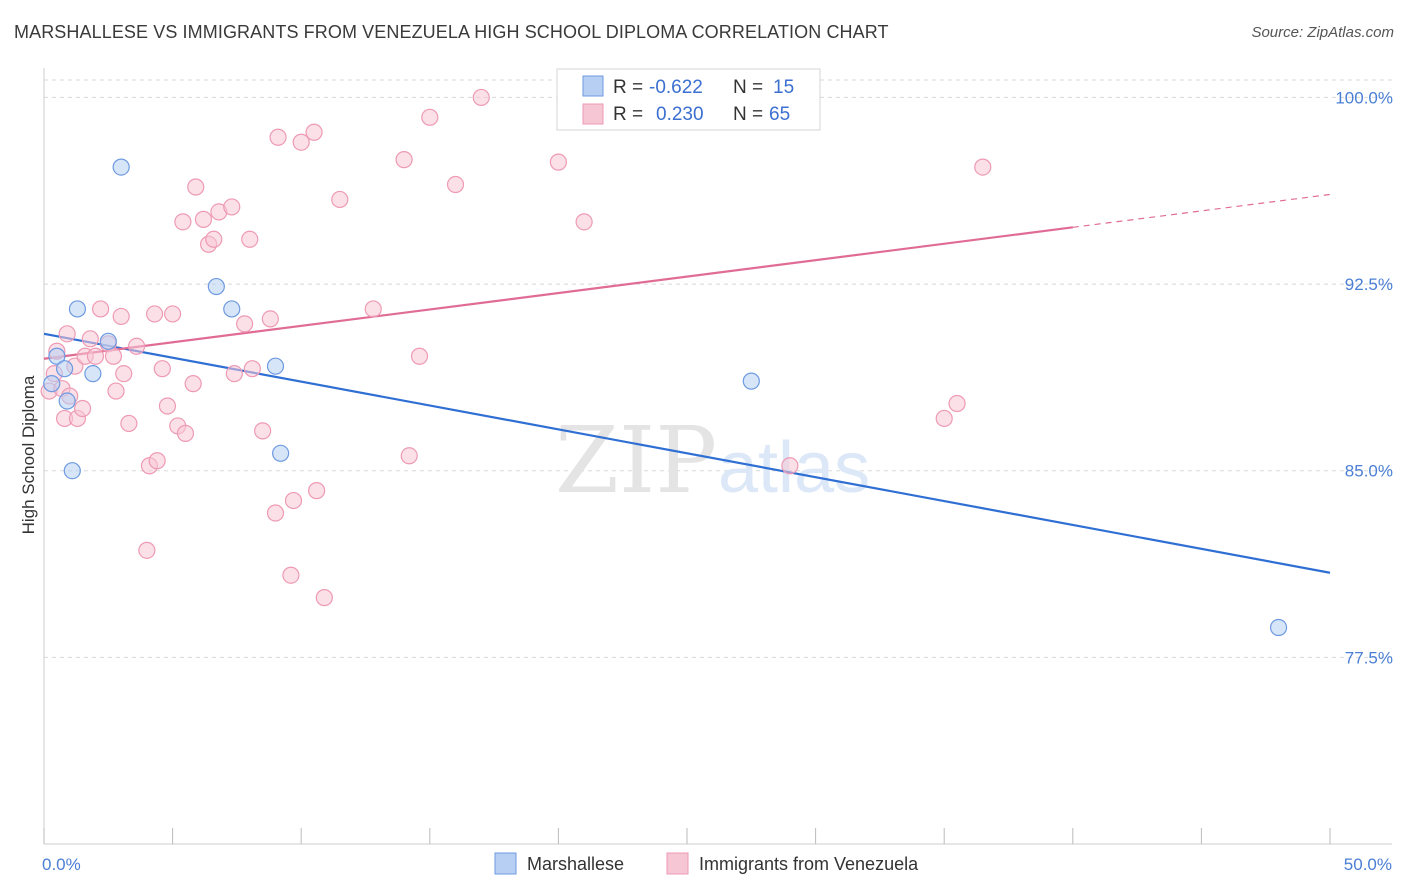 Image resolution: width=1406 pixels, height=892 pixels. What do you see at coordinates (593, 86) in the screenshot?
I see `legend-swatch-marshallese` at bounding box center [593, 86].